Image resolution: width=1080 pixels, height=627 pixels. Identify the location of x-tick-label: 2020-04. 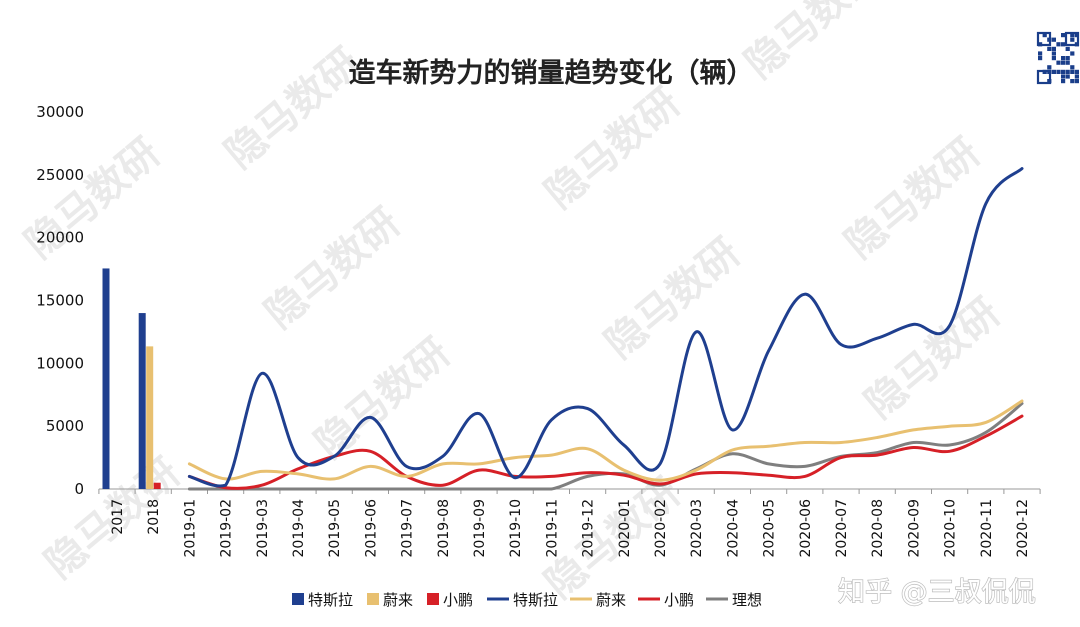
(733, 528).